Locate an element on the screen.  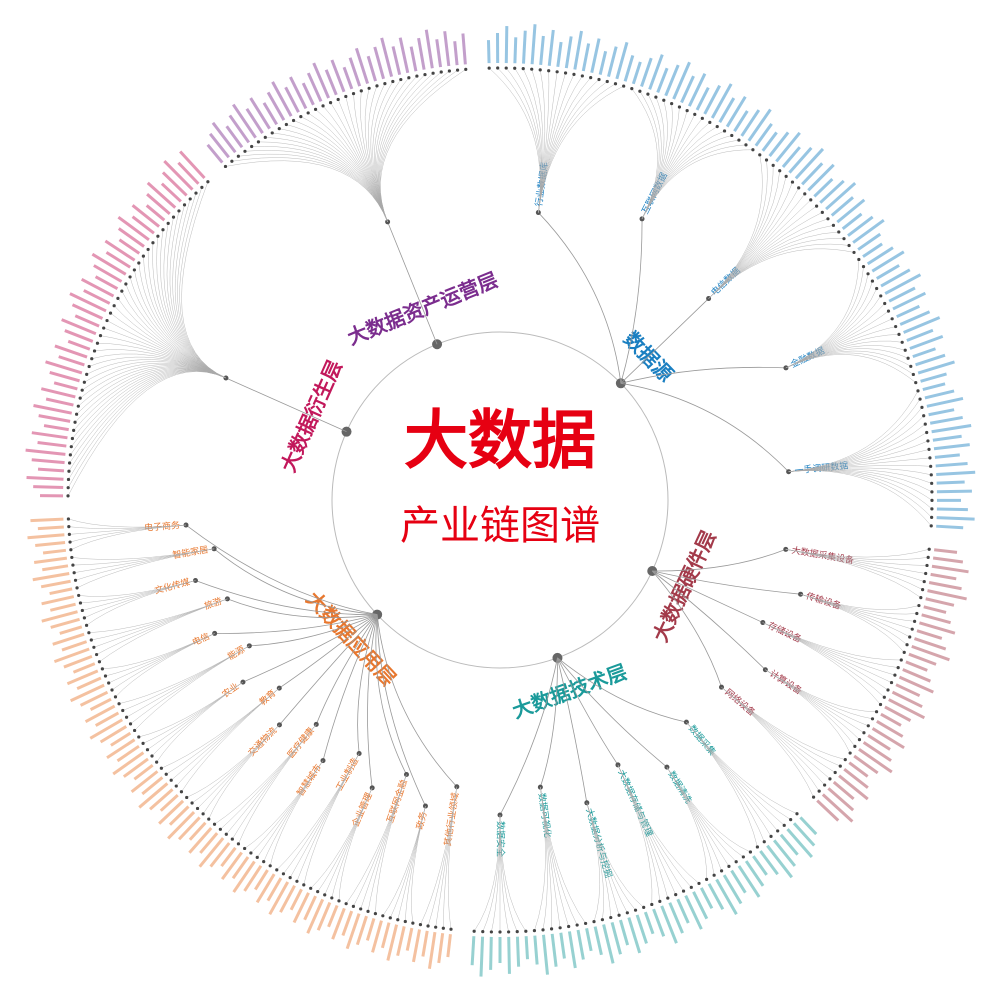
diagram-title: 大数据 is located at coordinates (500, 442).